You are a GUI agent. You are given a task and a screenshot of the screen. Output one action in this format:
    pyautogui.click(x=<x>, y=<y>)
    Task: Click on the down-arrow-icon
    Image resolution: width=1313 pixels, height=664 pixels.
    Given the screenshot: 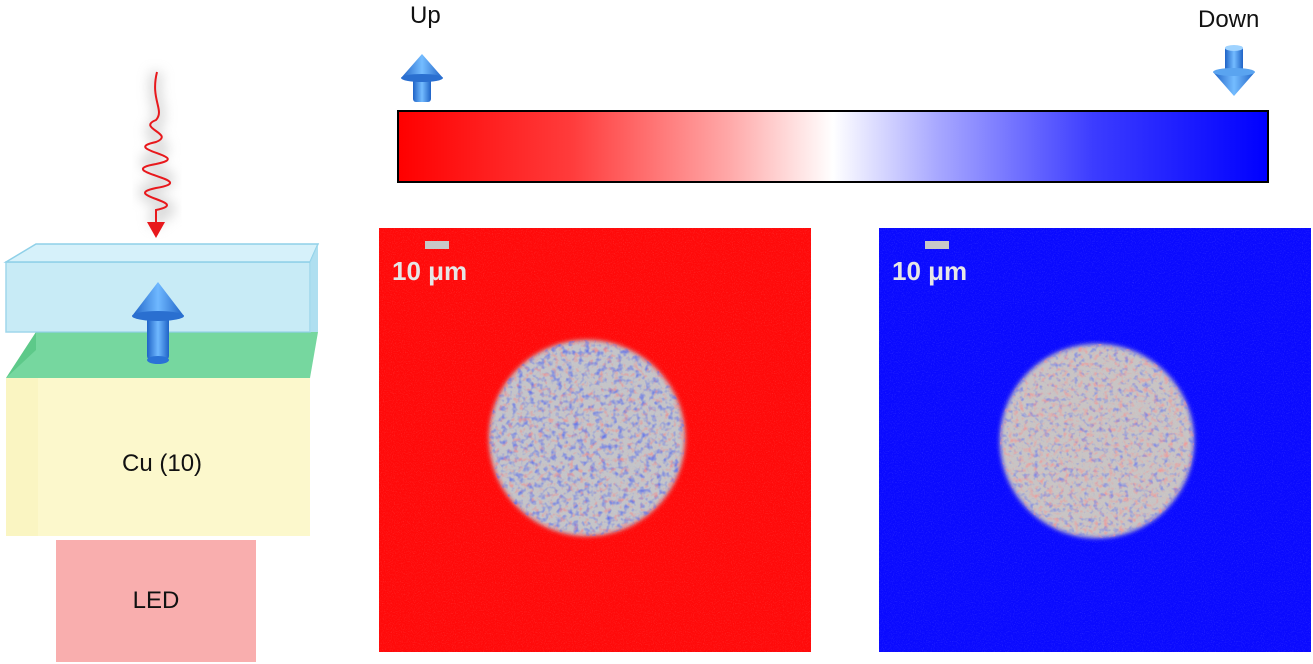 What is the action you would take?
    pyautogui.click(x=1234, y=70)
    